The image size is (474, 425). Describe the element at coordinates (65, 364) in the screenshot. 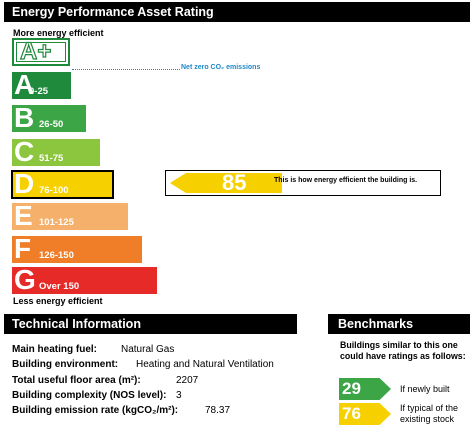

I see `tech-label: Building environment:` at that location.